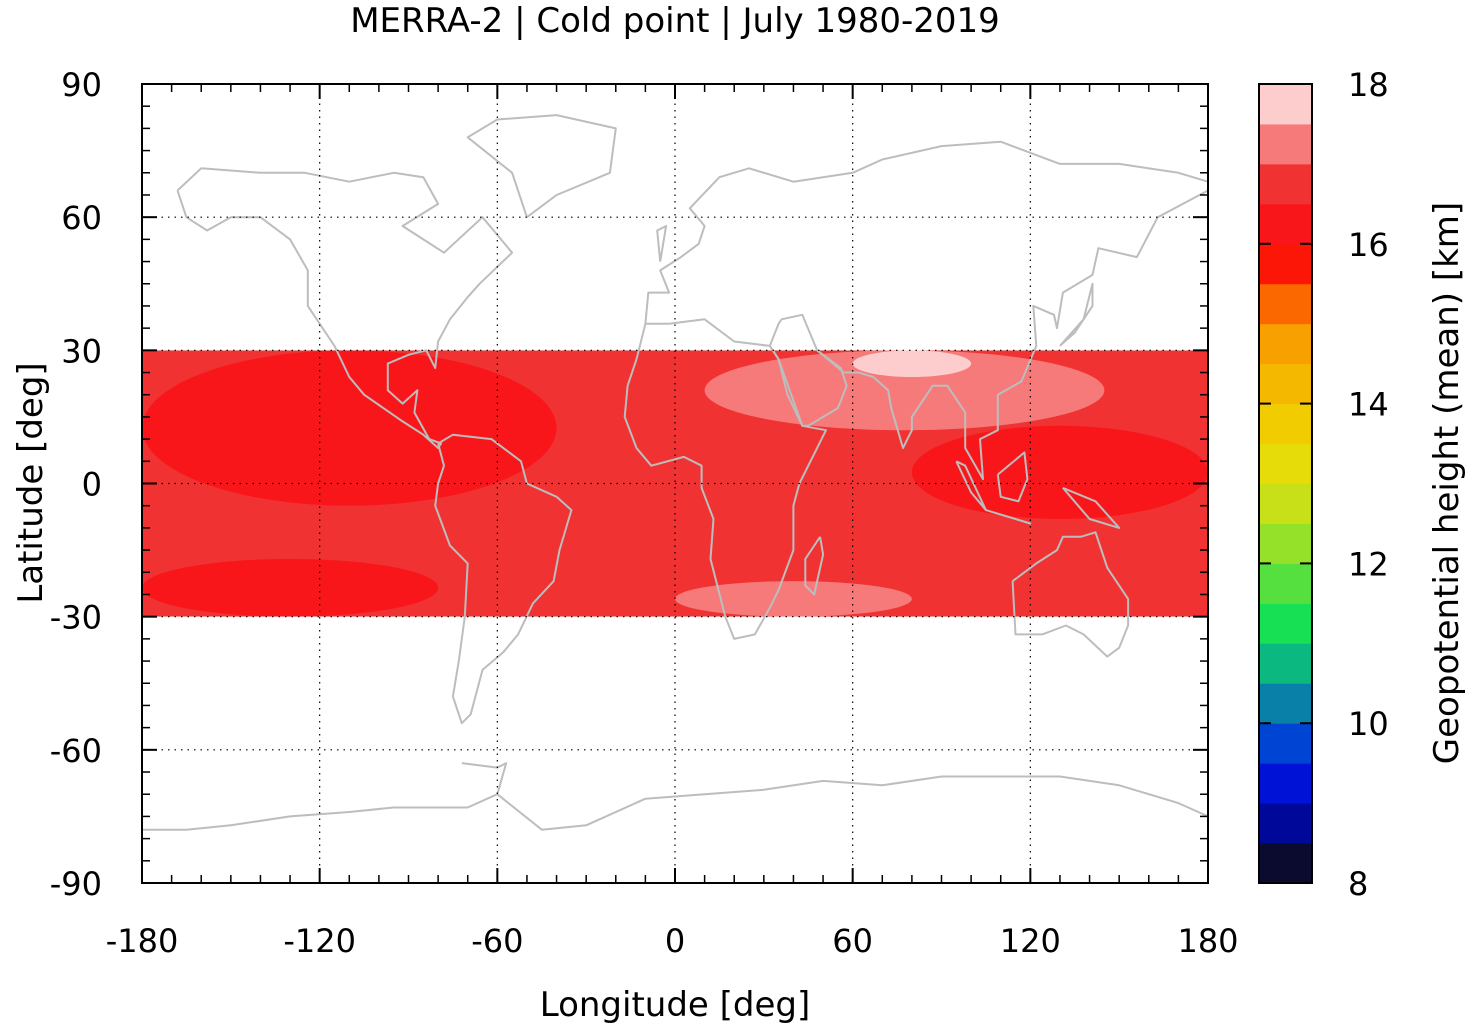 This screenshot has width=1471, height=1029. What do you see at coordinates (92, 485) in the screenshot?
I see `y-tick-label: 0` at bounding box center [92, 485].